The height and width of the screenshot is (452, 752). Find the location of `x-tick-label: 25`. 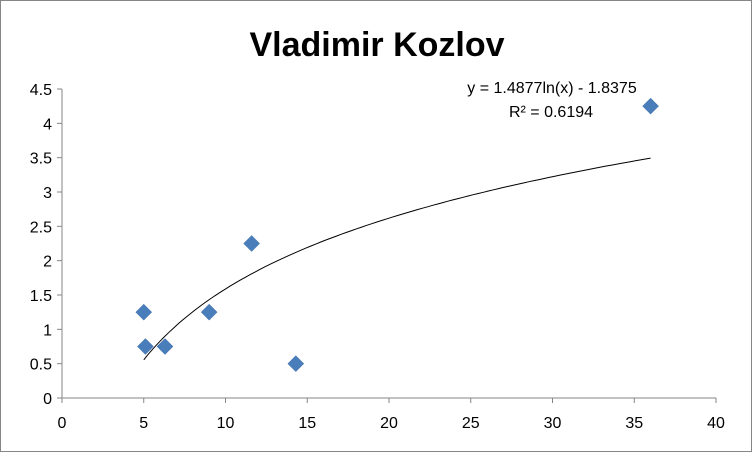

x-tick-label: 25 is located at coordinates (471, 423).